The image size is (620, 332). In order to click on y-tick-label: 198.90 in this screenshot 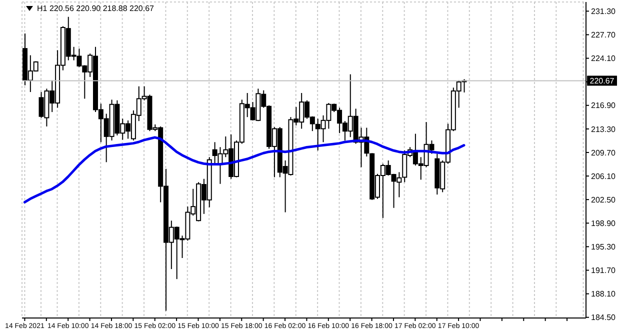, I will do `click(603, 223)`.